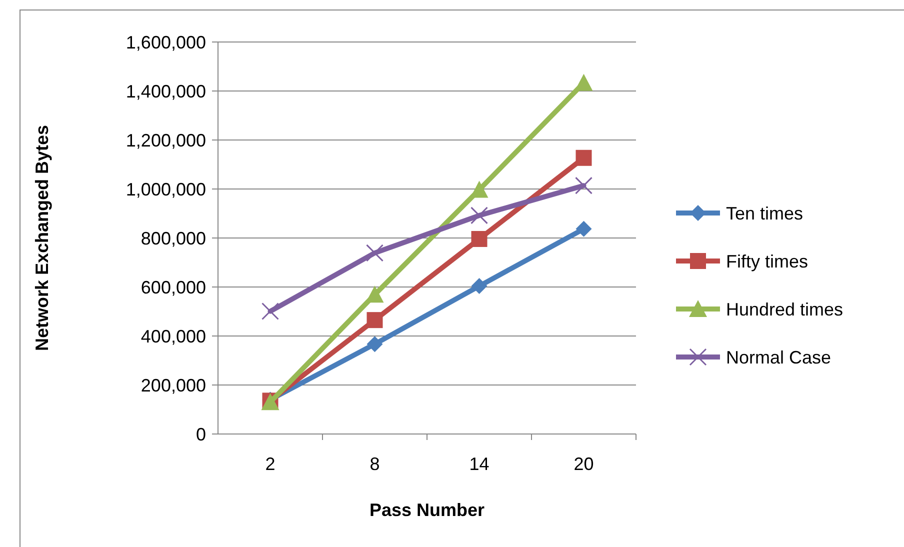 This screenshot has height=547, width=904. Describe the element at coordinates (427, 510) in the screenshot. I see `x-axis-title: Pass Number` at that location.